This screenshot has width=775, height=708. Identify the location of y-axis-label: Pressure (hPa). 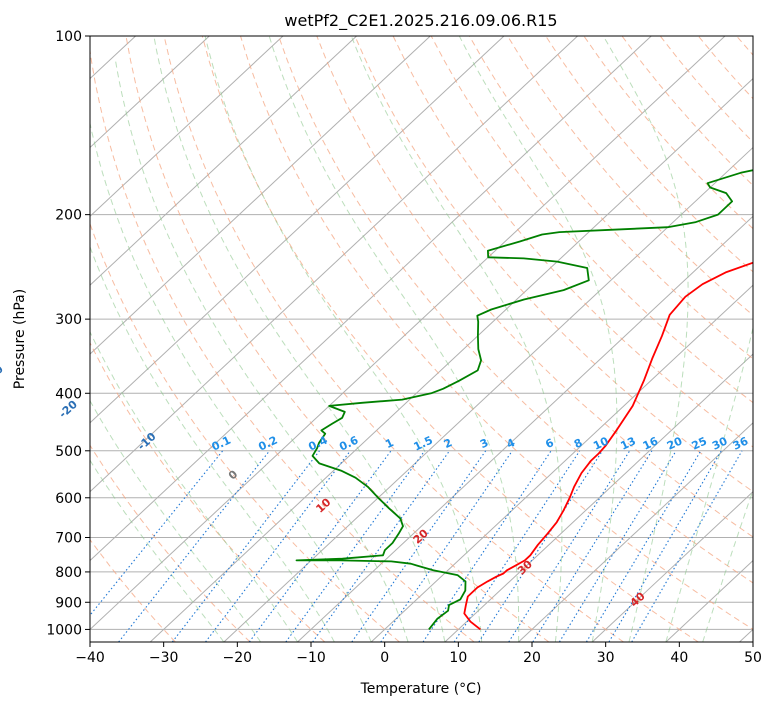
(20, 339).